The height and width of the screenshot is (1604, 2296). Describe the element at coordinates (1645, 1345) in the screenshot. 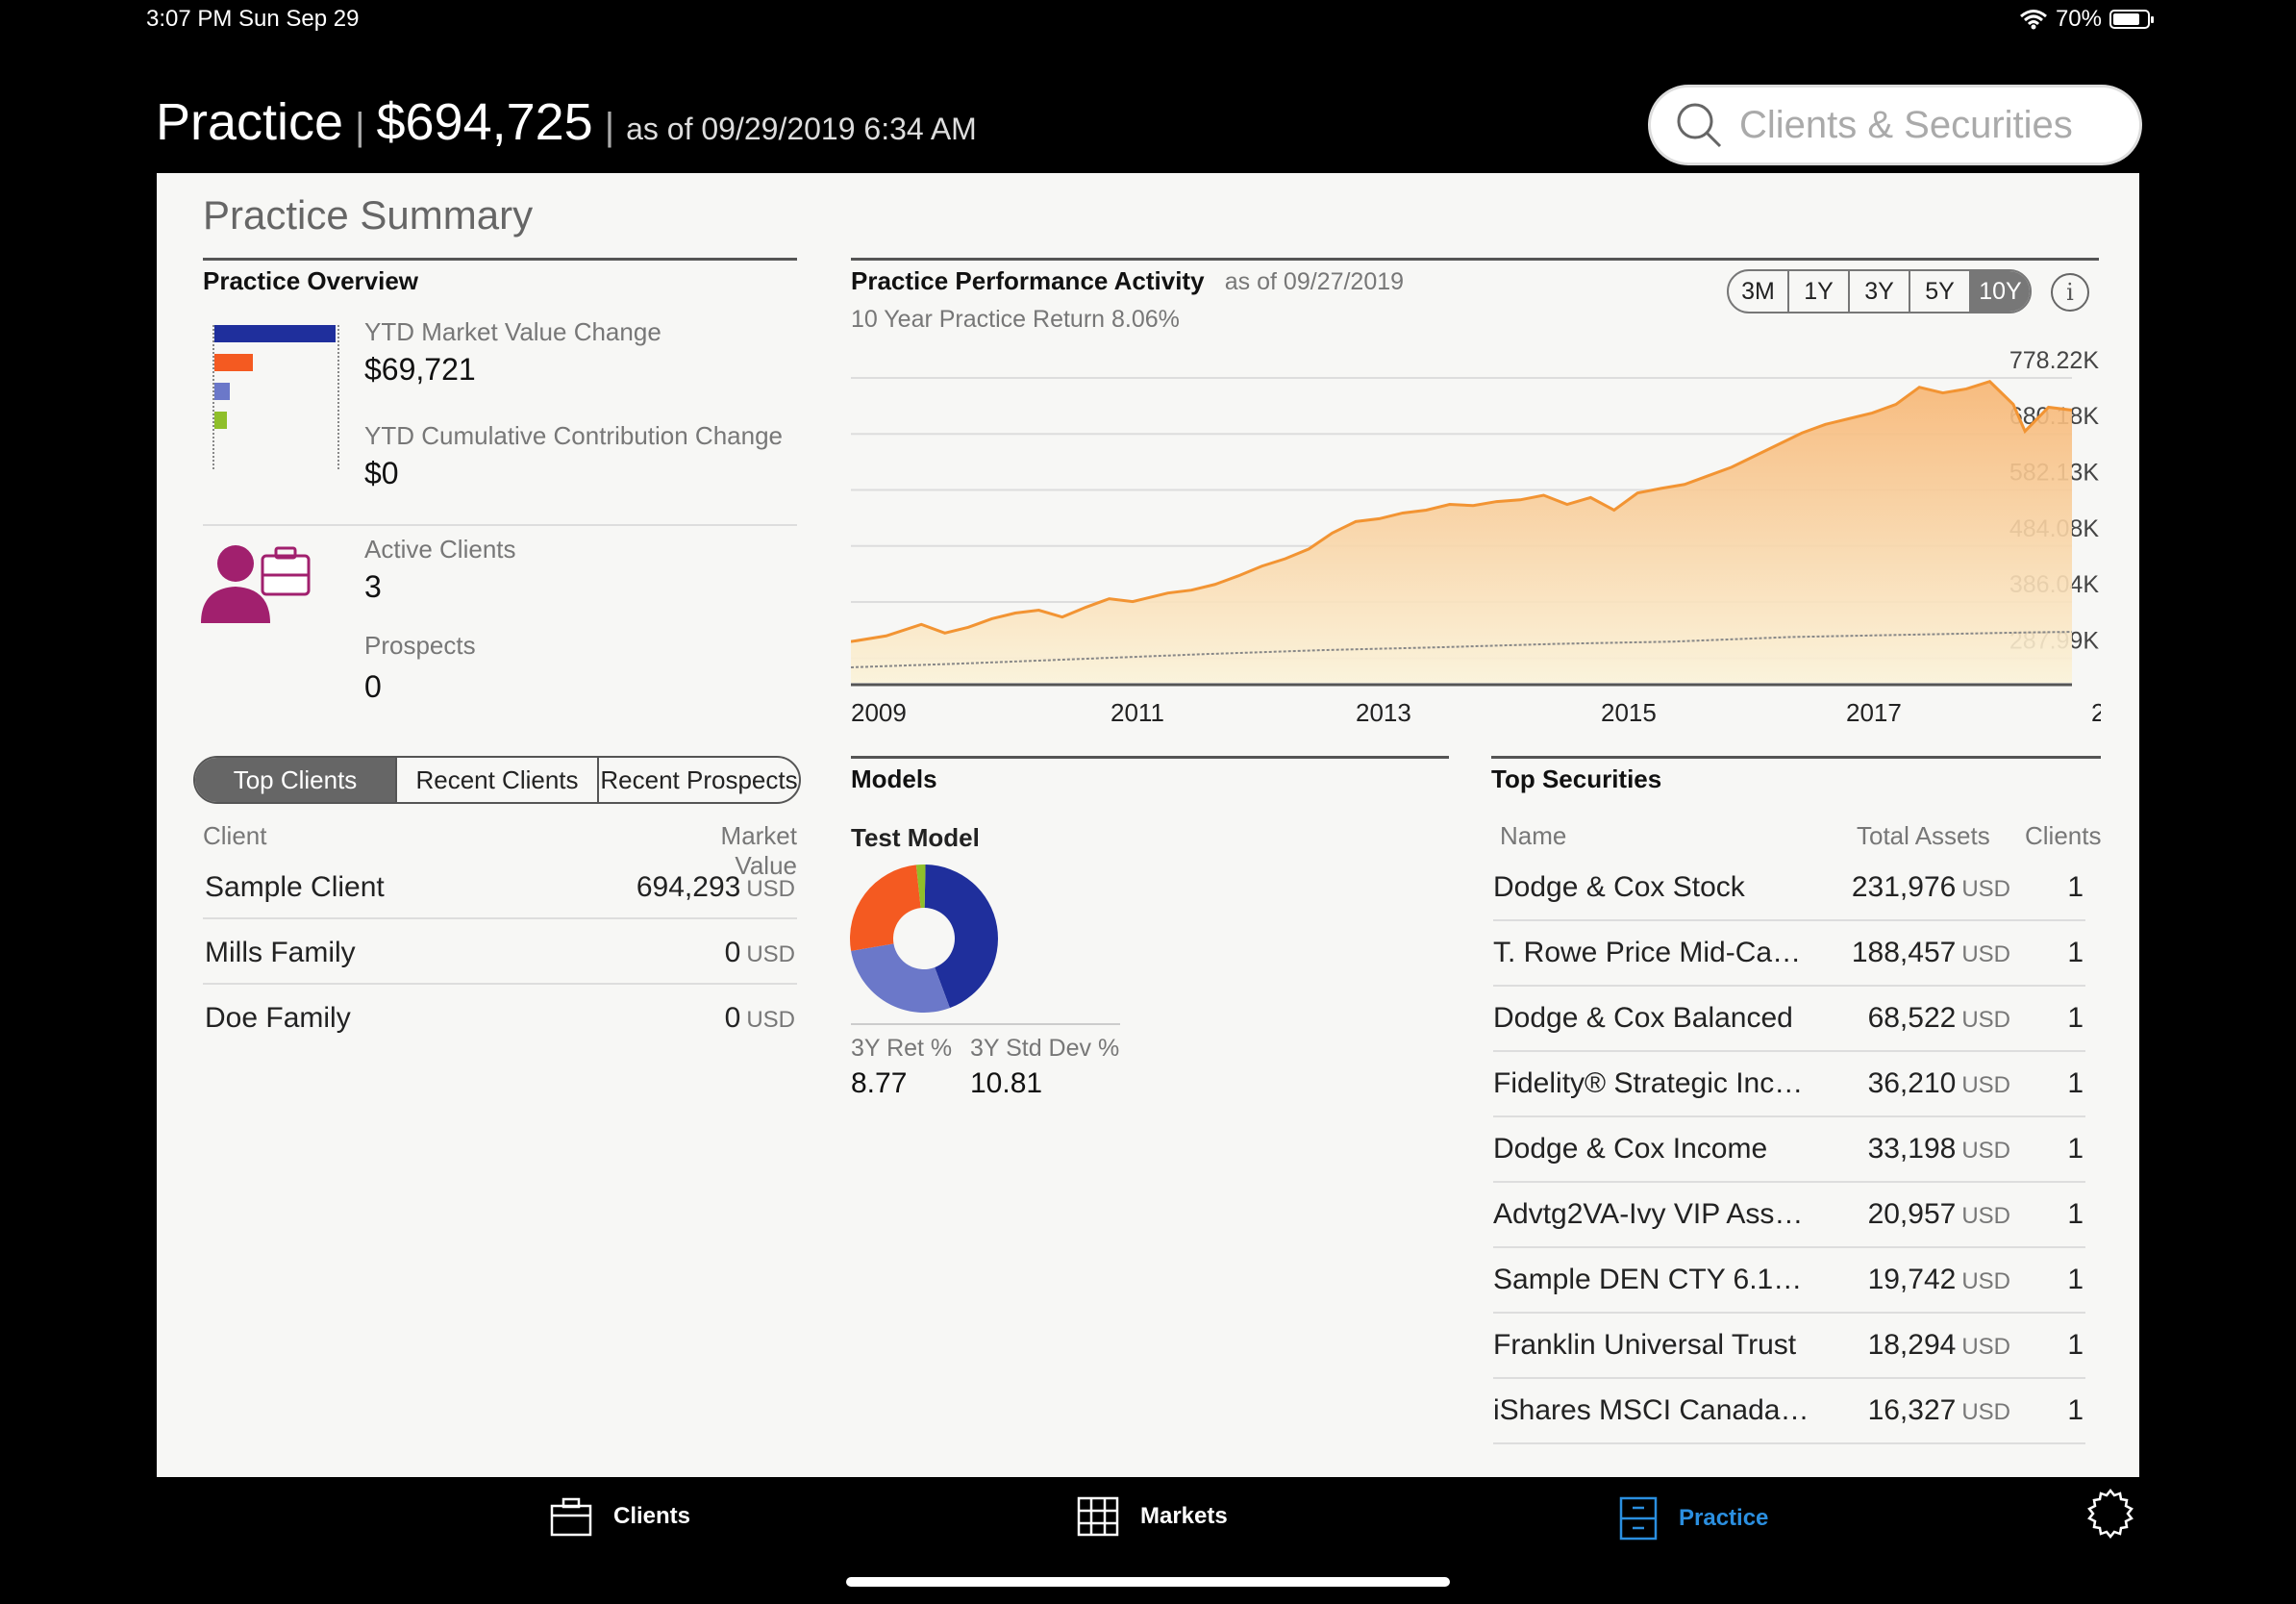

I see `security-name: Franklin Universal Trust` at that location.